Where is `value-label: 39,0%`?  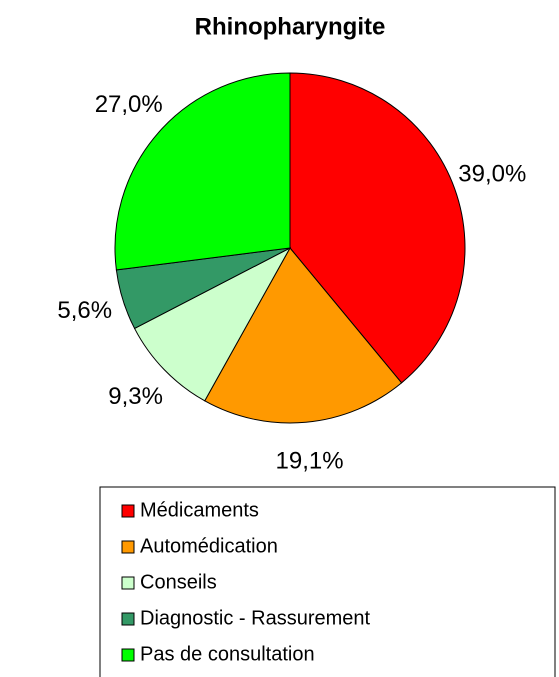 value-label: 39,0% is located at coordinates (492, 174).